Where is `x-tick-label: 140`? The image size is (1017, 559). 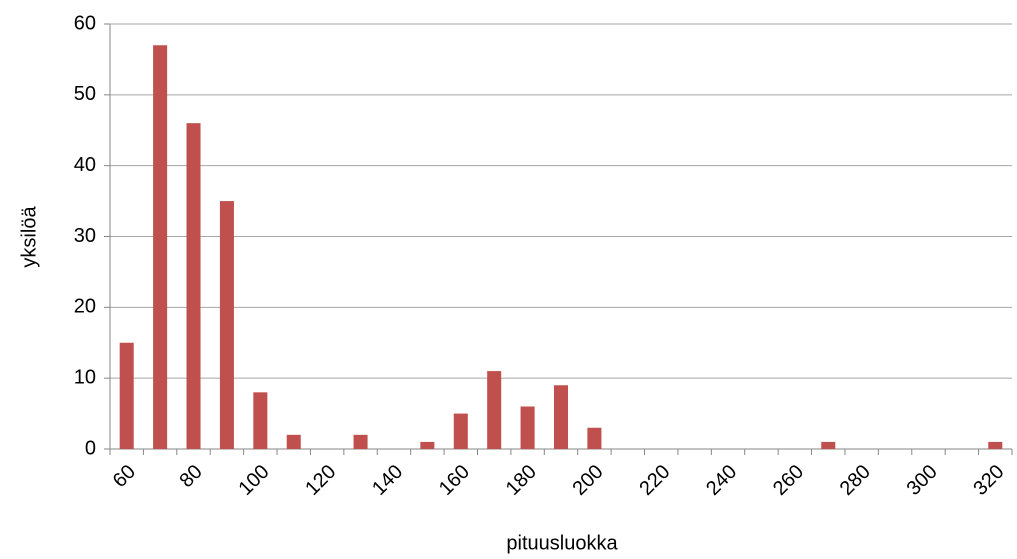 x-tick-label: 140 is located at coordinates (387, 480).